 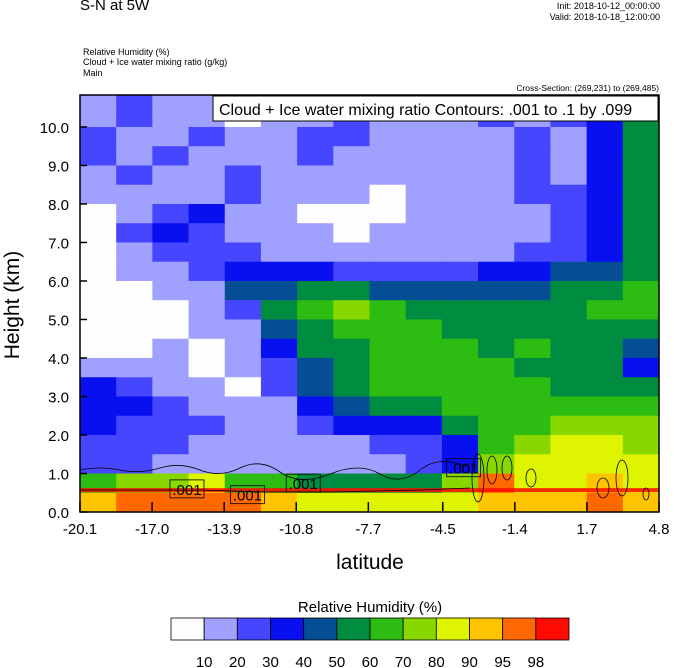 What do you see at coordinates (436, 661) in the screenshot?
I see `colorbar-label: 80` at bounding box center [436, 661].